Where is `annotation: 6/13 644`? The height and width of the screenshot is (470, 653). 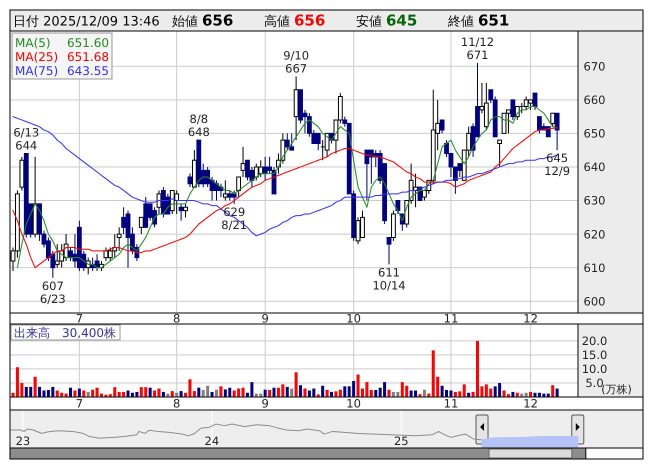
annotation: 6/13 644 is located at coordinates (26, 139).